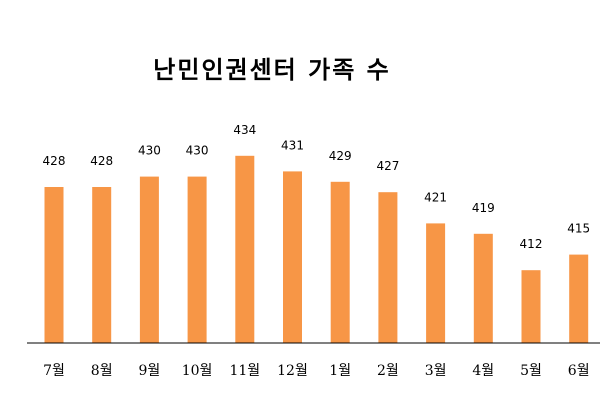 The width and height of the screenshot is (600, 404). What do you see at coordinates (102, 371) in the screenshot?
I see `x-tick-label-8월: 8월` at bounding box center [102, 371].